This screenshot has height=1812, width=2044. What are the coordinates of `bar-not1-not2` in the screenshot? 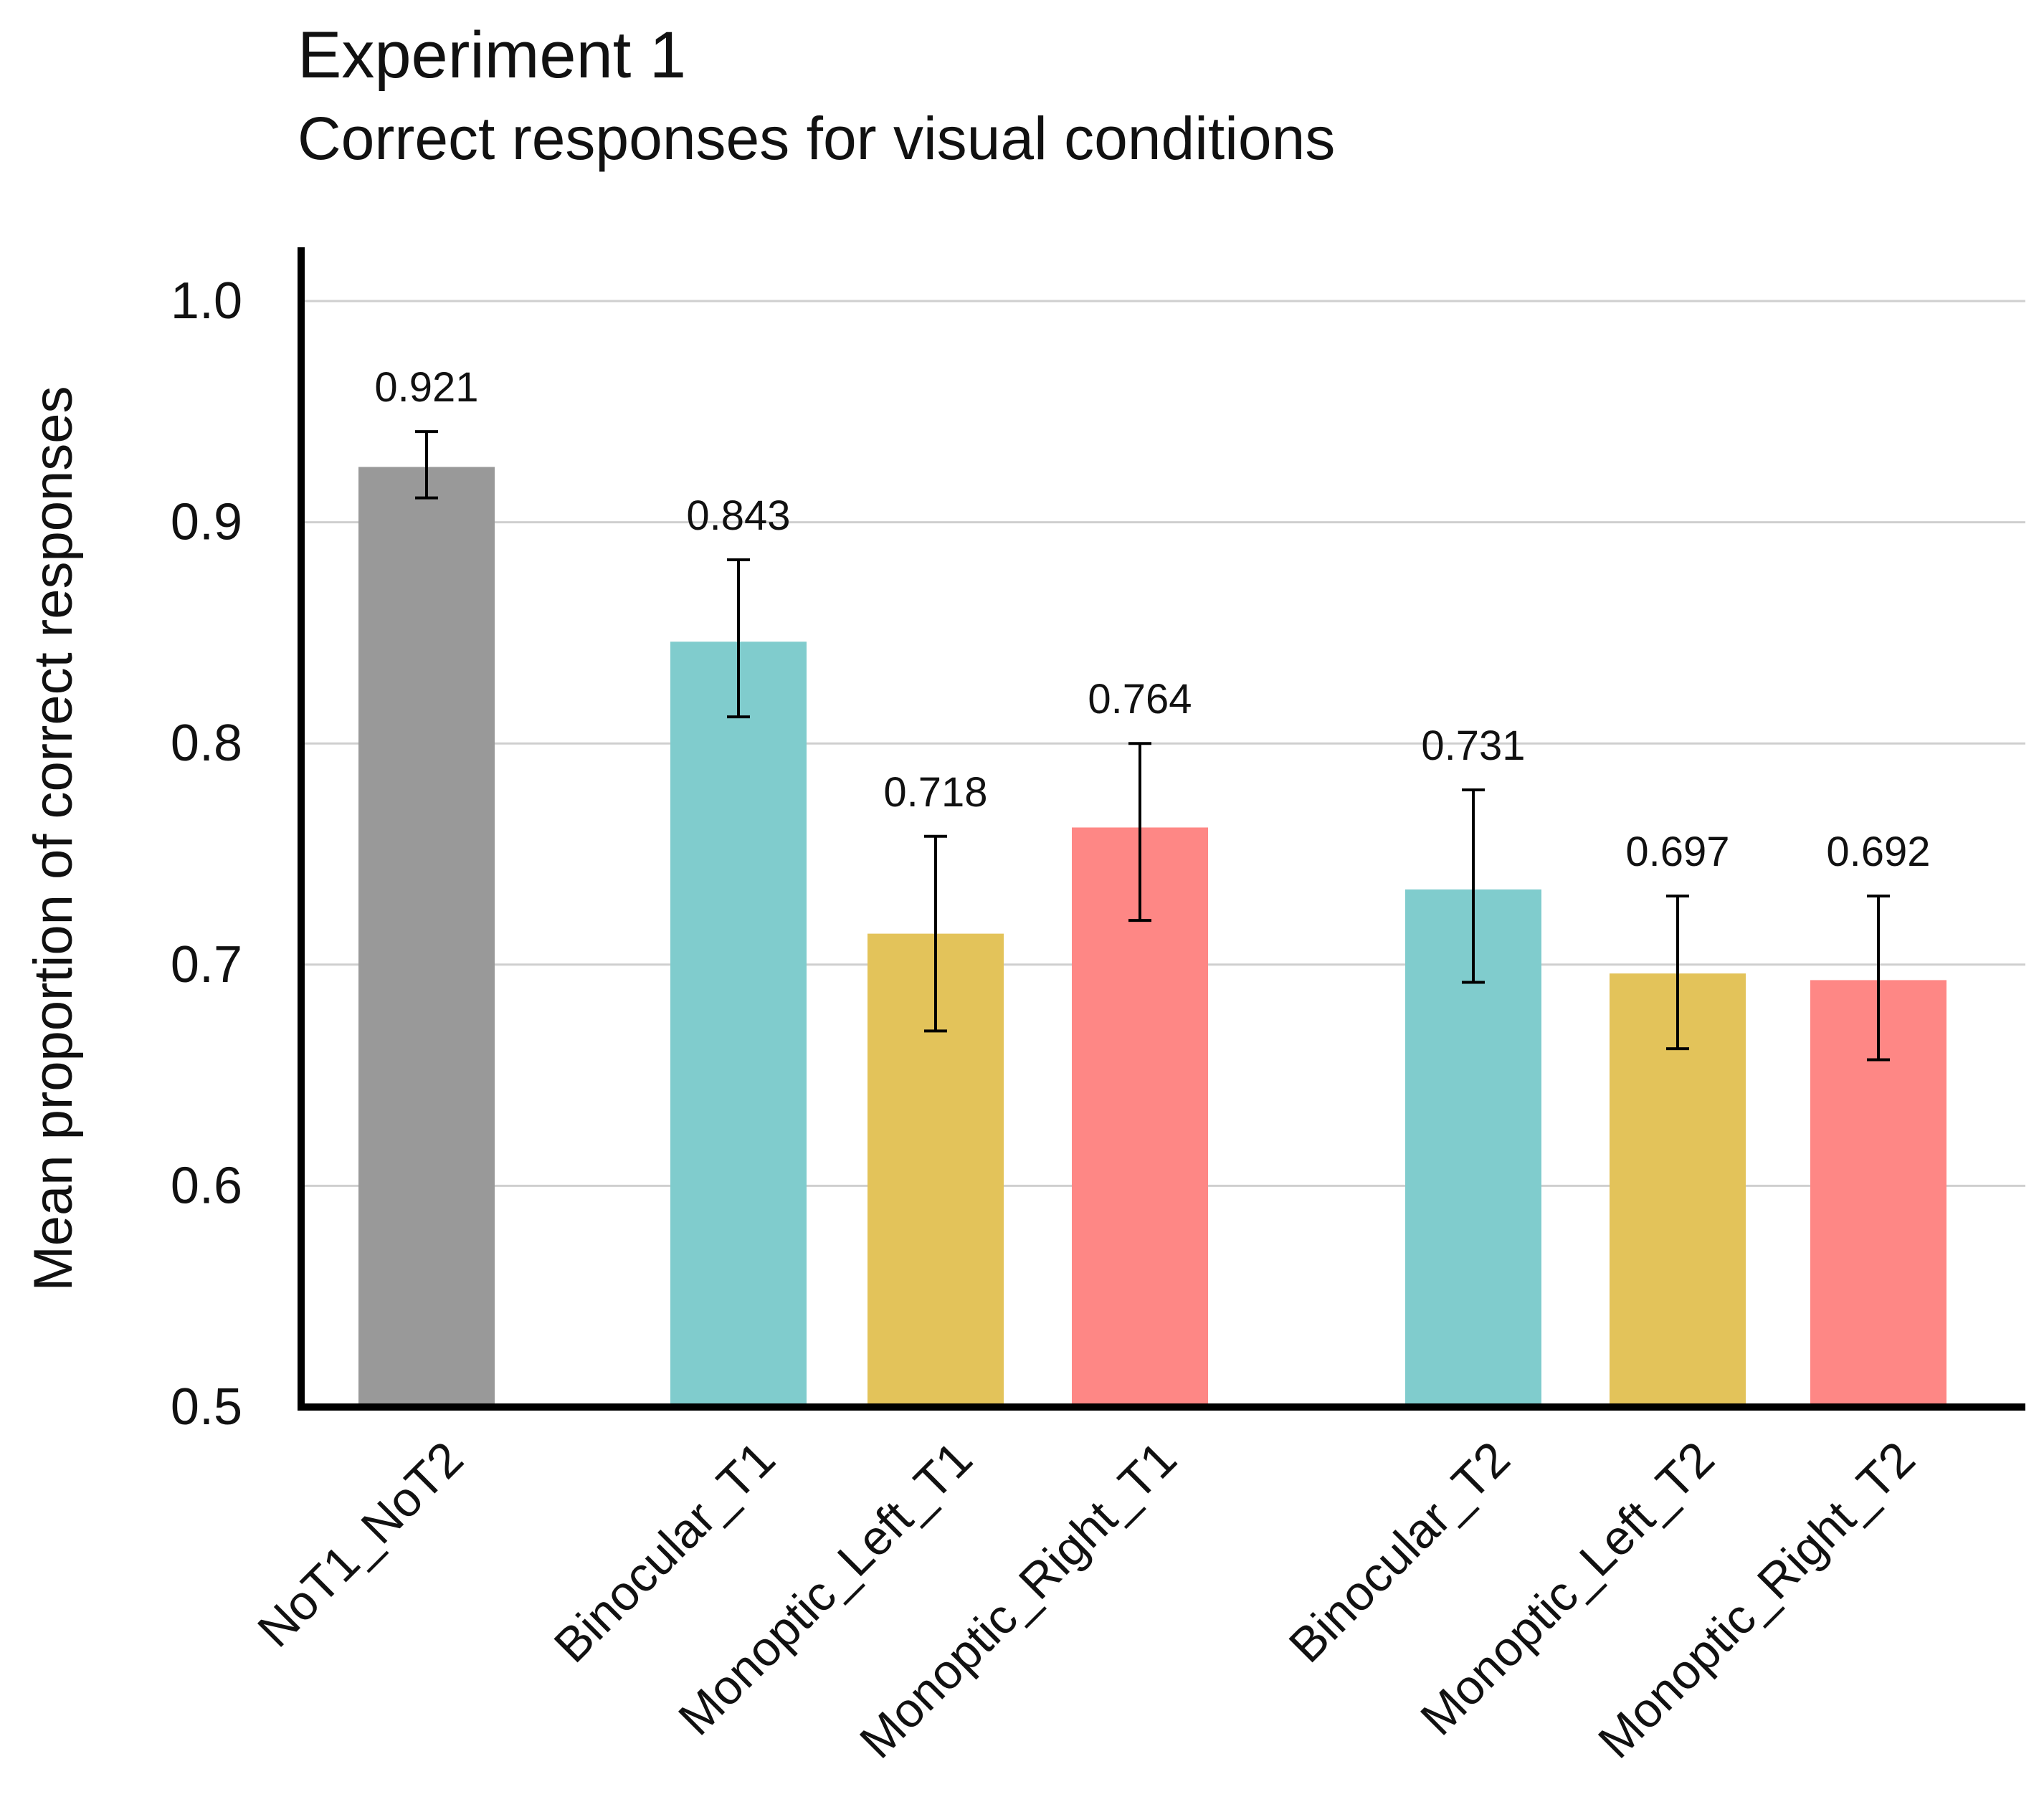 It's located at (427, 938).